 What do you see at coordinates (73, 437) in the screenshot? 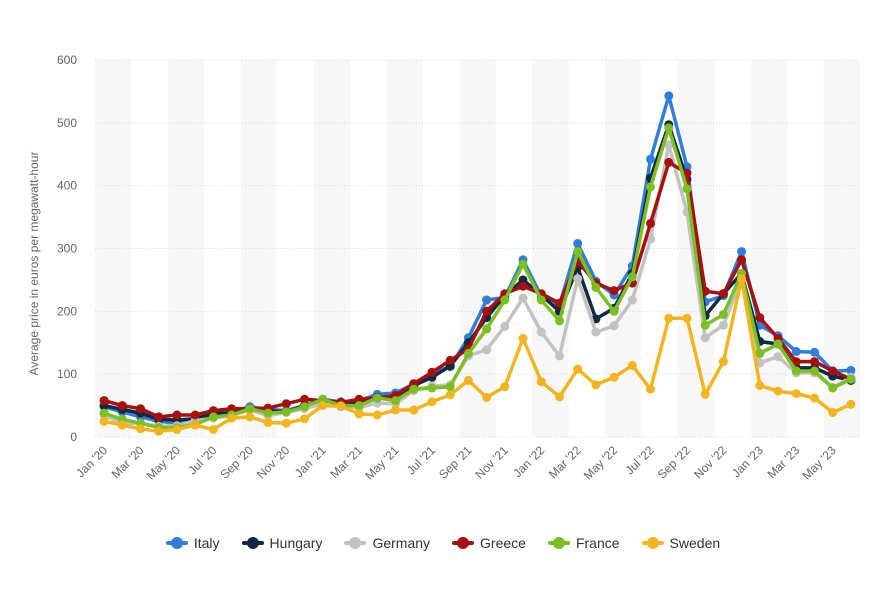
I see `y-tick-label: 0` at bounding box center [73, 437].